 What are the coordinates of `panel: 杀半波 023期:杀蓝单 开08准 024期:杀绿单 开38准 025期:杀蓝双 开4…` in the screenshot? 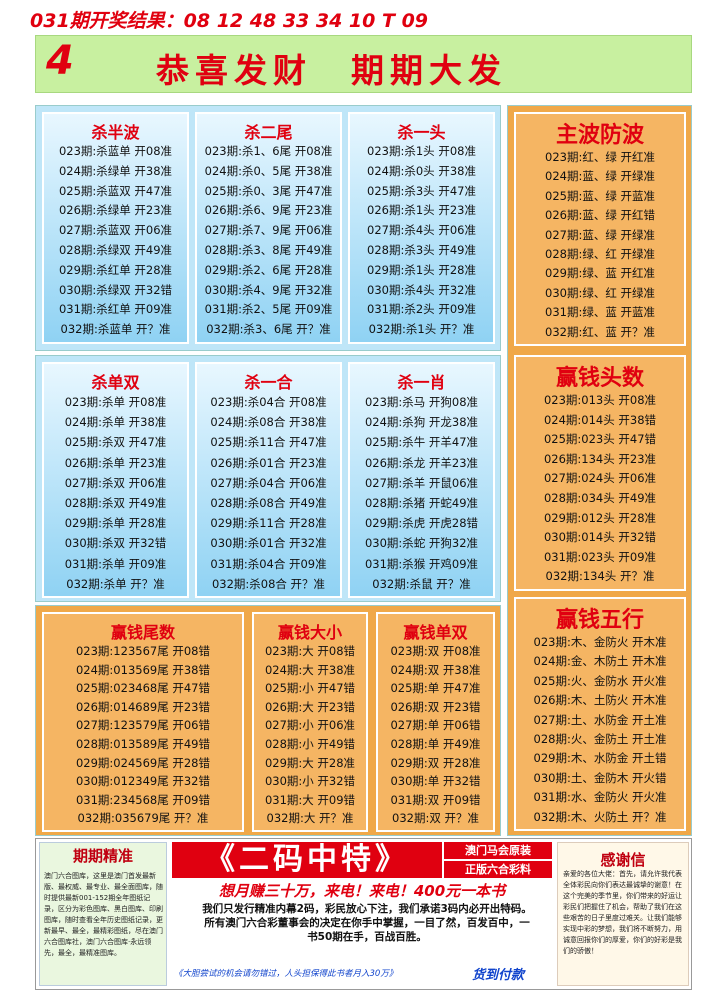 It's located at (115, 228).